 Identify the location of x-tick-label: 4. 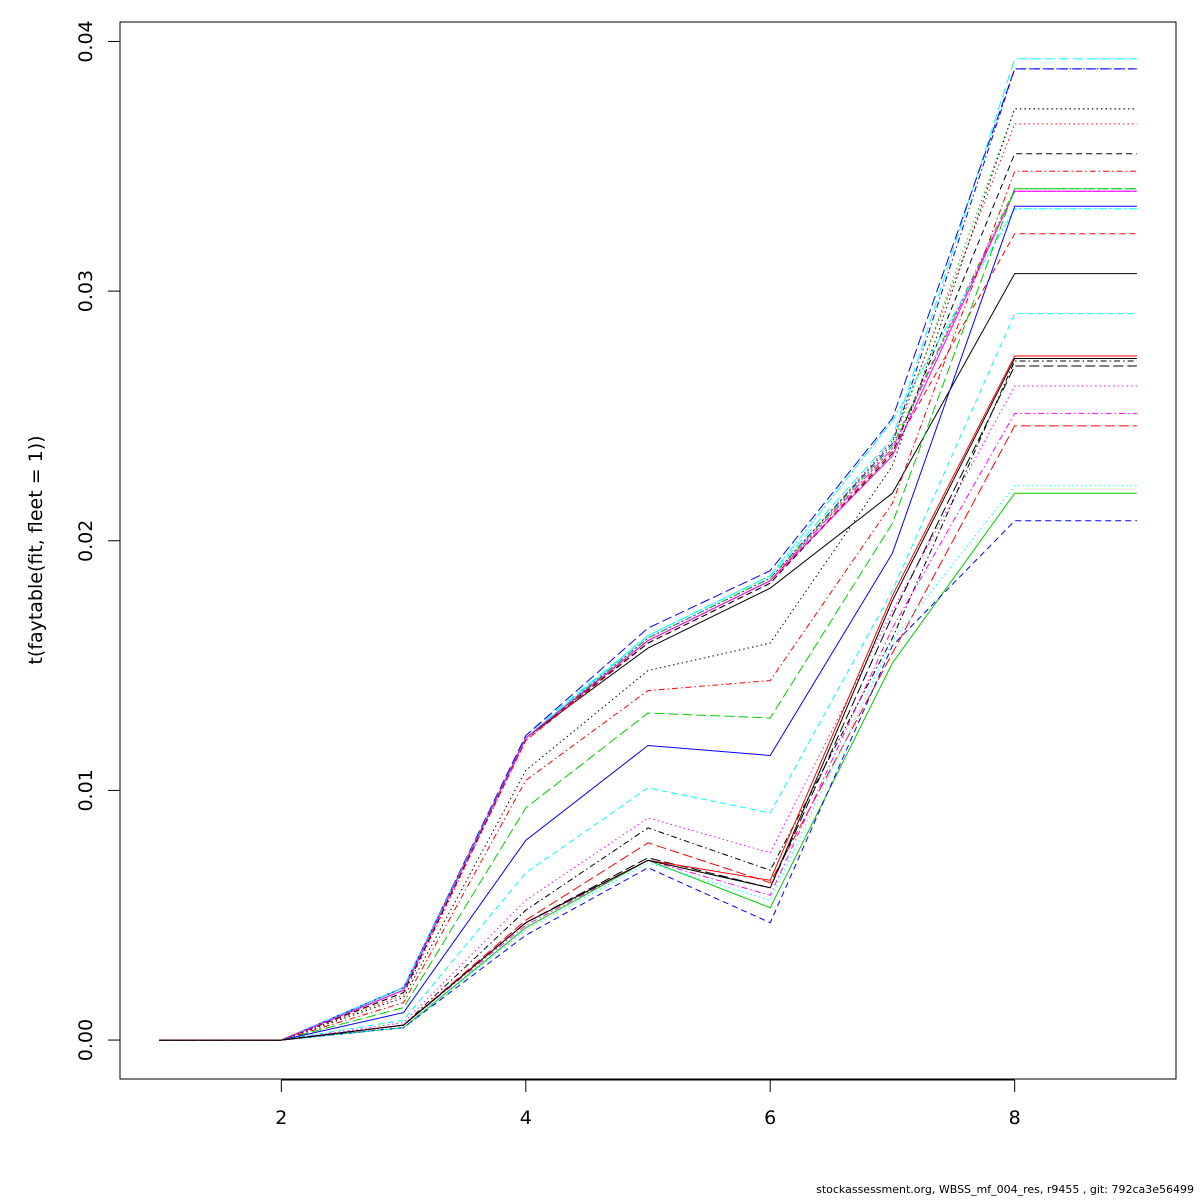
(526, 1118).